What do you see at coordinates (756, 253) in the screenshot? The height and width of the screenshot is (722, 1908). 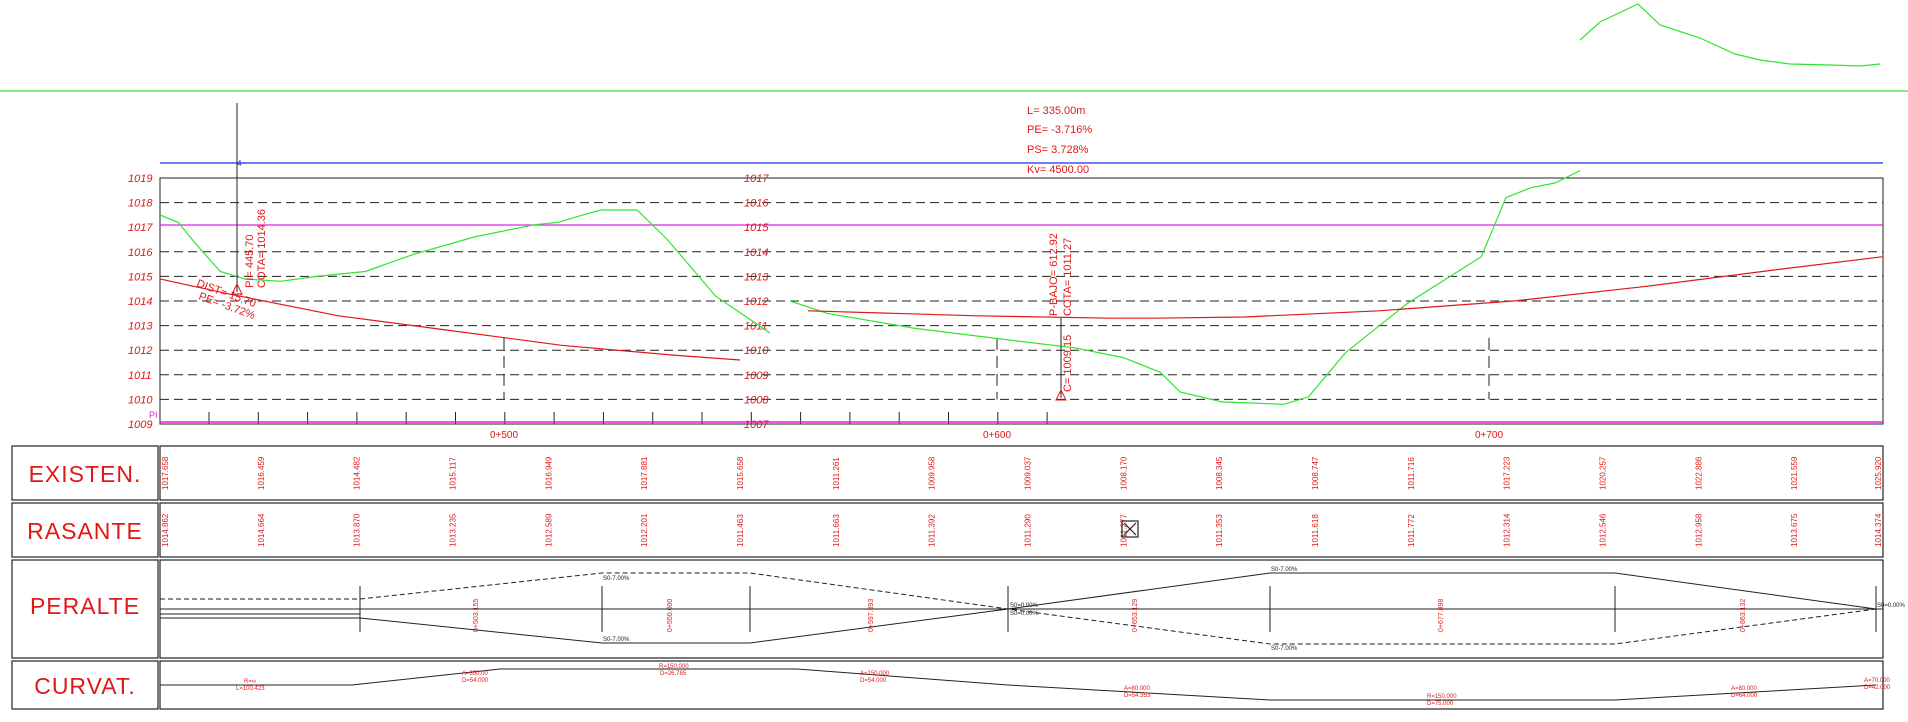 I see `mid-axis-tick: 1014` at bounding box center [756, 253].